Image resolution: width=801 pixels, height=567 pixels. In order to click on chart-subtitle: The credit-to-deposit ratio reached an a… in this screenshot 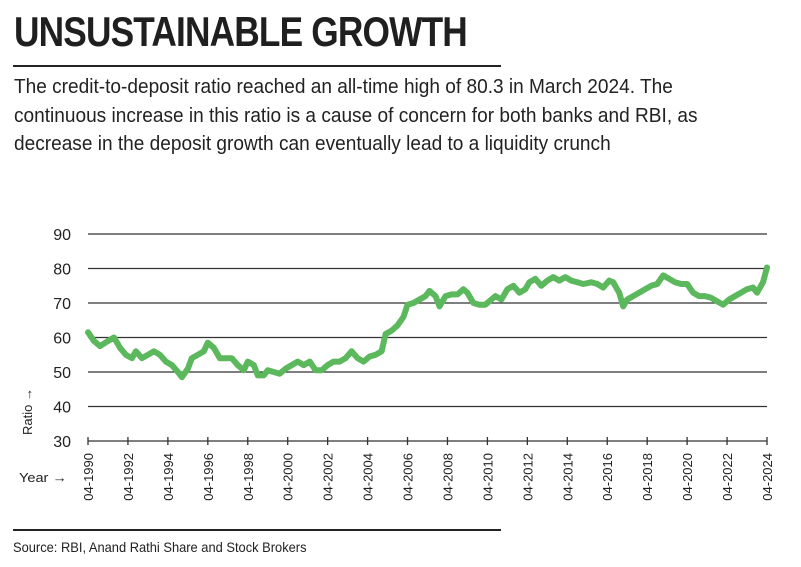, I will do `click(356, 115)`.